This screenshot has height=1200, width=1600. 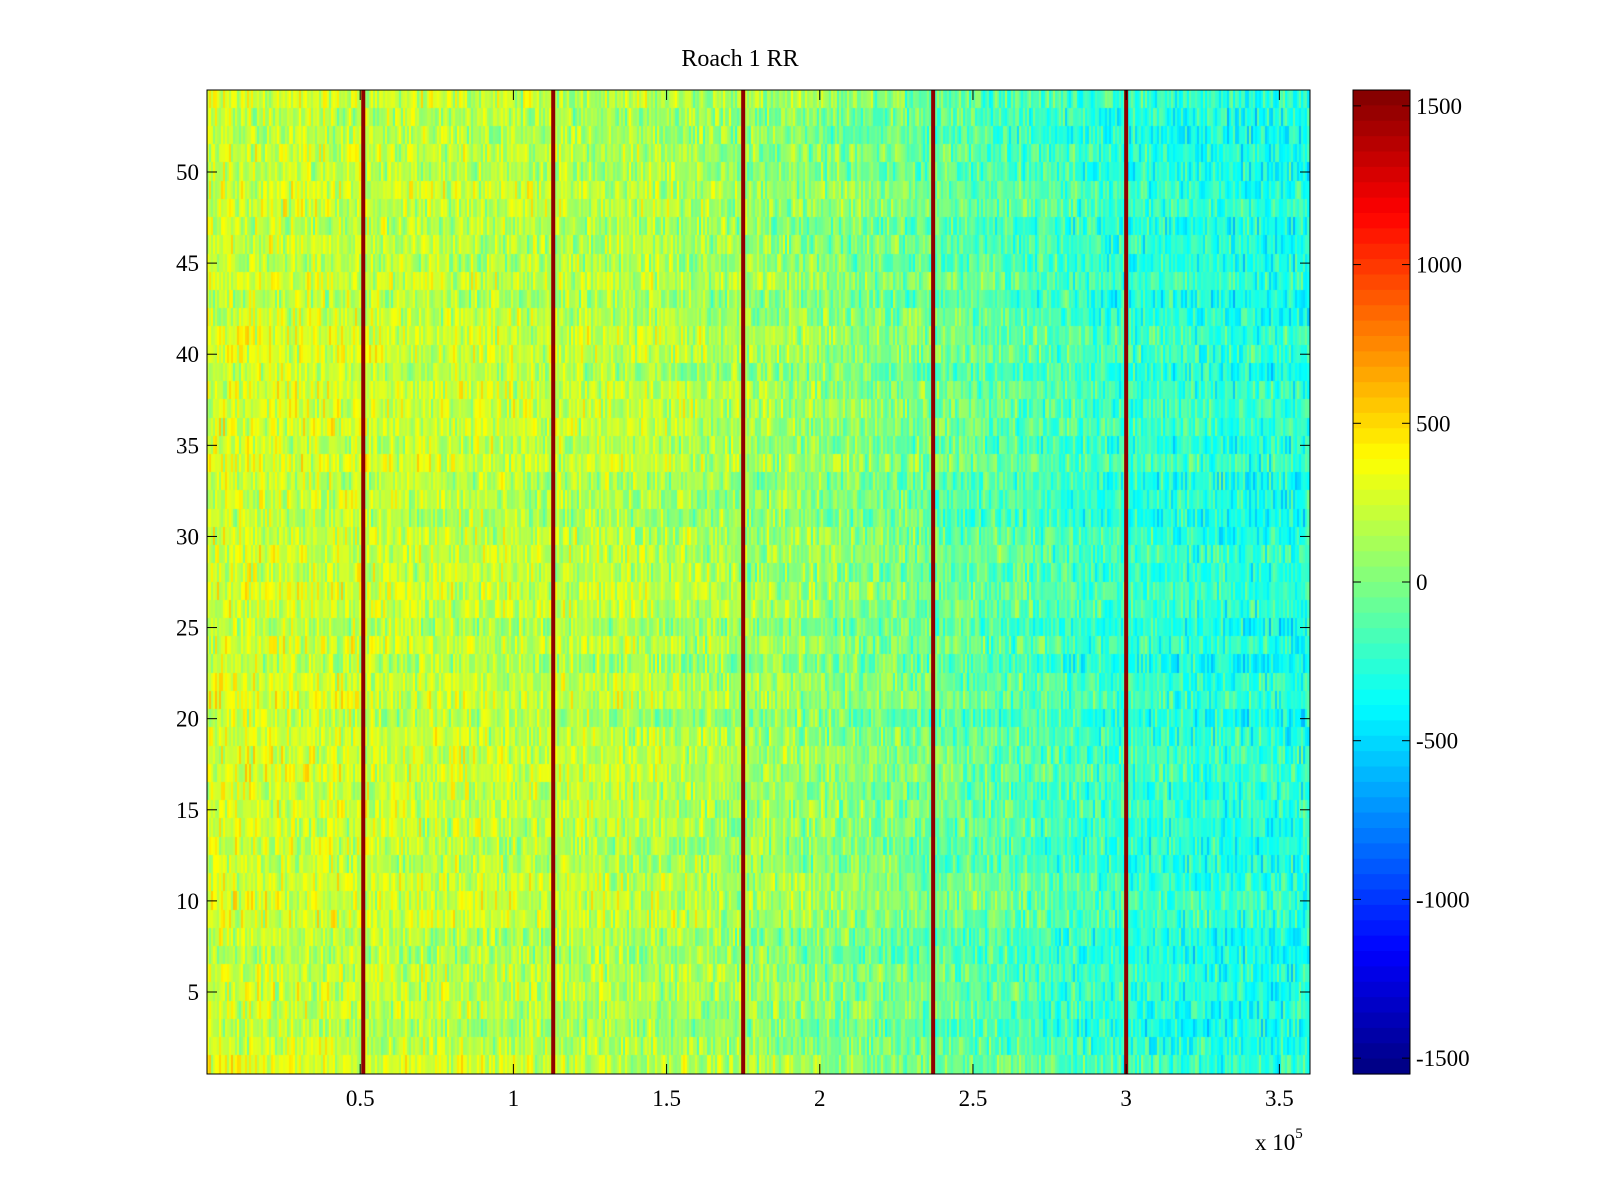 What do you see at coordinates (360, 1098) in the screenshot?
I see `x-tick-label: 0.5` at bounding box center [360, 1098].